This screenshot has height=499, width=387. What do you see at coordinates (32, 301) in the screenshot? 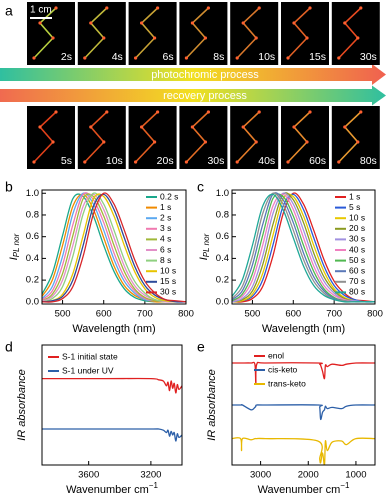
I see `y-tick-label: 0.0` at bounding box center [32, 301].